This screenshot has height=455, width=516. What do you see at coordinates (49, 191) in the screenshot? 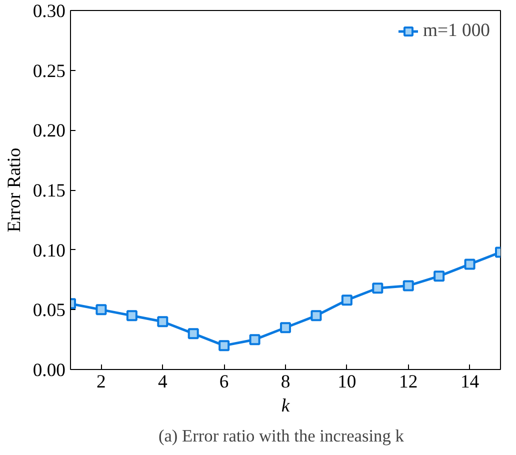
I see `y-tick-label: 0.15` at bounding box center [49, 191].